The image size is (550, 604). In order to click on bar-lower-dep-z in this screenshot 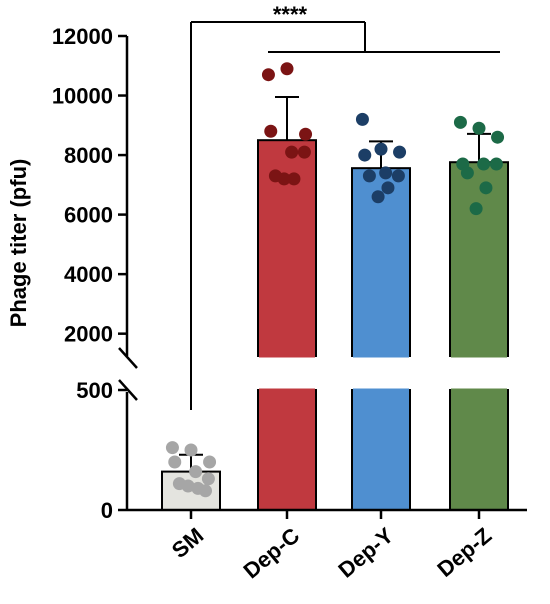, I will do `click(479, 450)`.